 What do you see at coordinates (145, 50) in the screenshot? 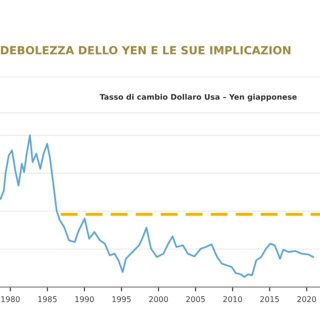
I see `chart-title: DEBOLEZZA DELLO YEN E LE SUE IMPLICAZION` at bounding box center [145, 50].